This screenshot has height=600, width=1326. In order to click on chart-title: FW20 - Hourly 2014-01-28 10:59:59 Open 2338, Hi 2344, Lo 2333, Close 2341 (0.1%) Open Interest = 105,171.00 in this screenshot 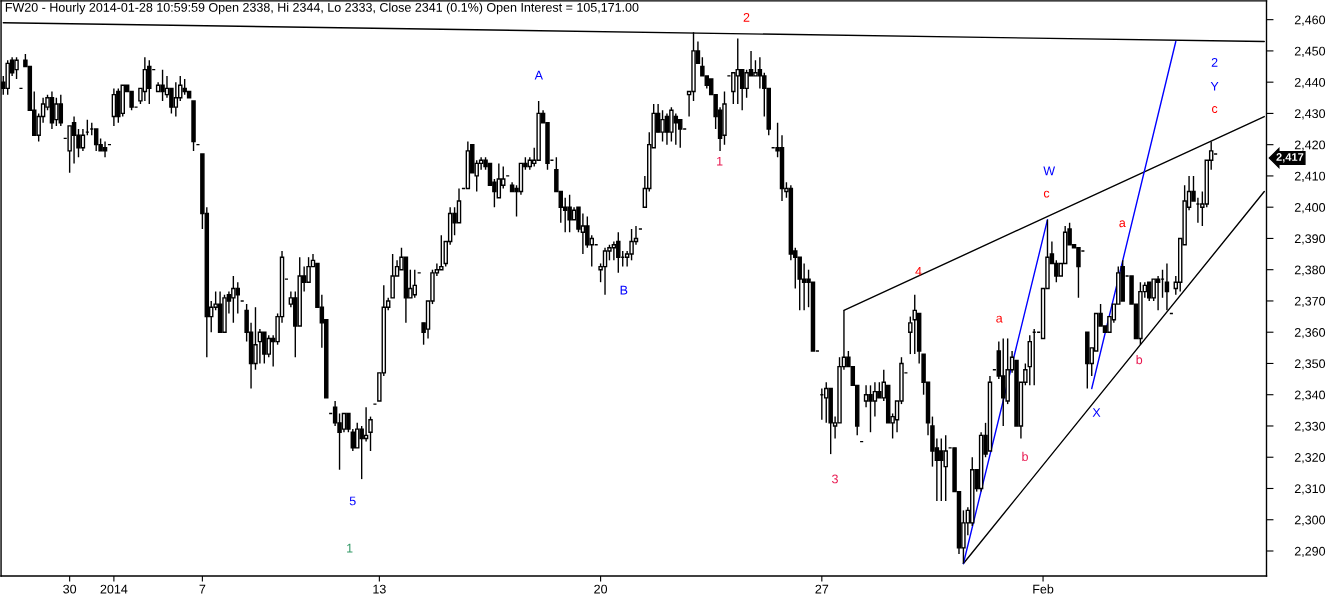, I will do `click(322, 8)`.